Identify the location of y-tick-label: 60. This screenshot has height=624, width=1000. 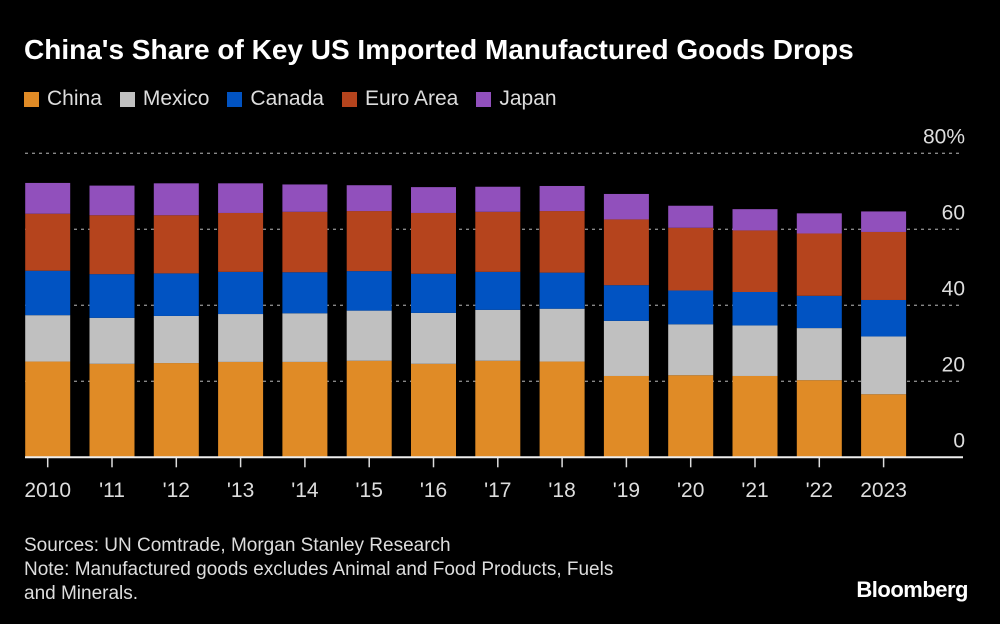
(953, 212).